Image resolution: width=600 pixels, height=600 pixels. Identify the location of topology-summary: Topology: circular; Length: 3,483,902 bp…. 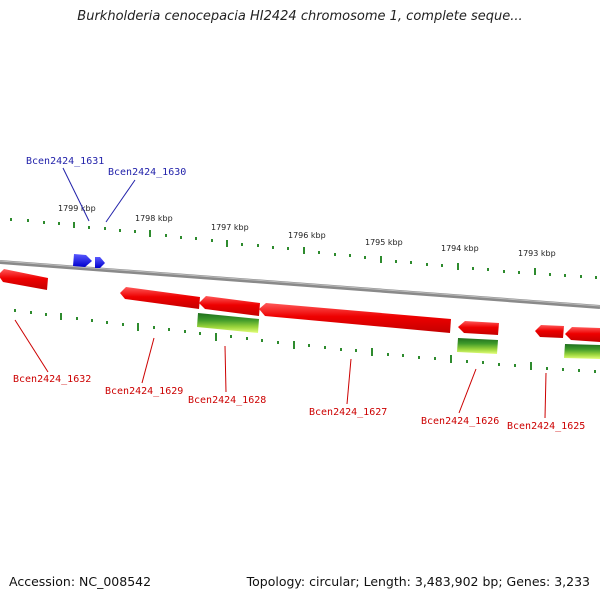
(418, 581).